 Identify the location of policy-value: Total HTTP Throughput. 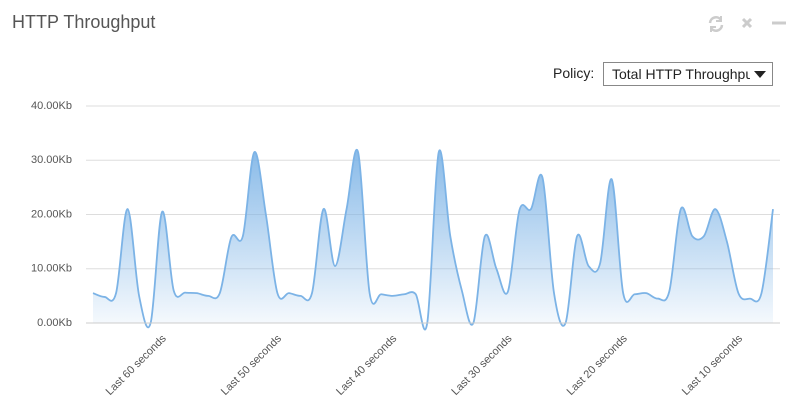
(681, 74).